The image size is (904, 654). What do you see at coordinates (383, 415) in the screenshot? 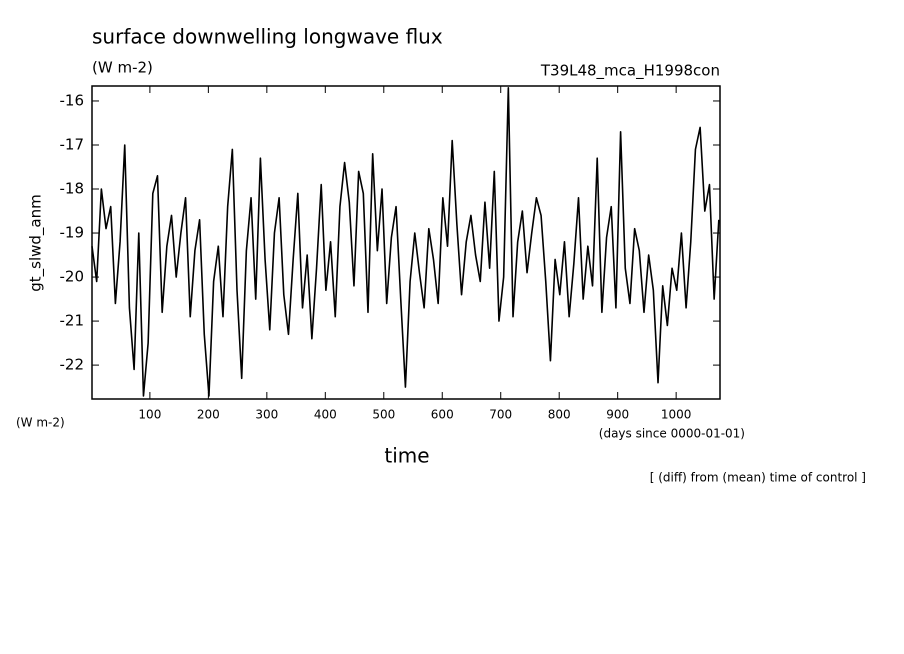
I see `x-tick-label: 500` at bounding box center [383, 415].